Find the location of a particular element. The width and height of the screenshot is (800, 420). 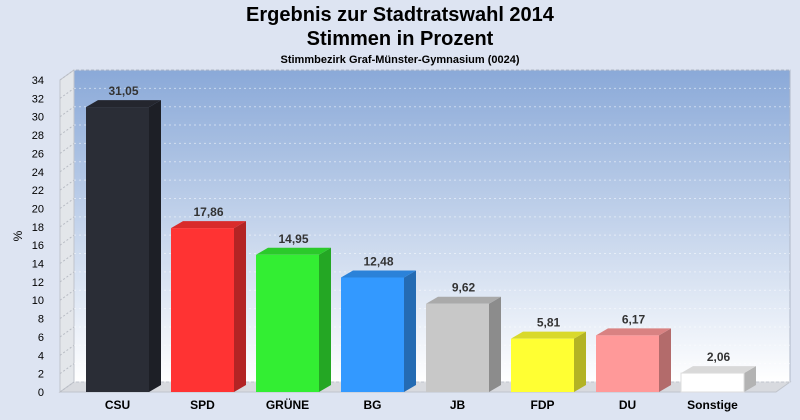

y-tick-label: 30 is located at coordinates (38, 118).